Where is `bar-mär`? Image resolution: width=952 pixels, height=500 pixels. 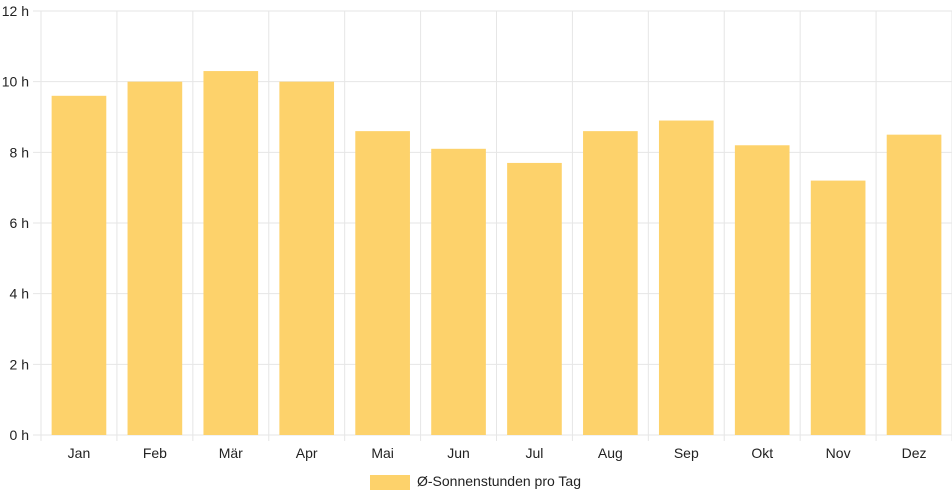 bar-mär is located at coordinates (231, 253).